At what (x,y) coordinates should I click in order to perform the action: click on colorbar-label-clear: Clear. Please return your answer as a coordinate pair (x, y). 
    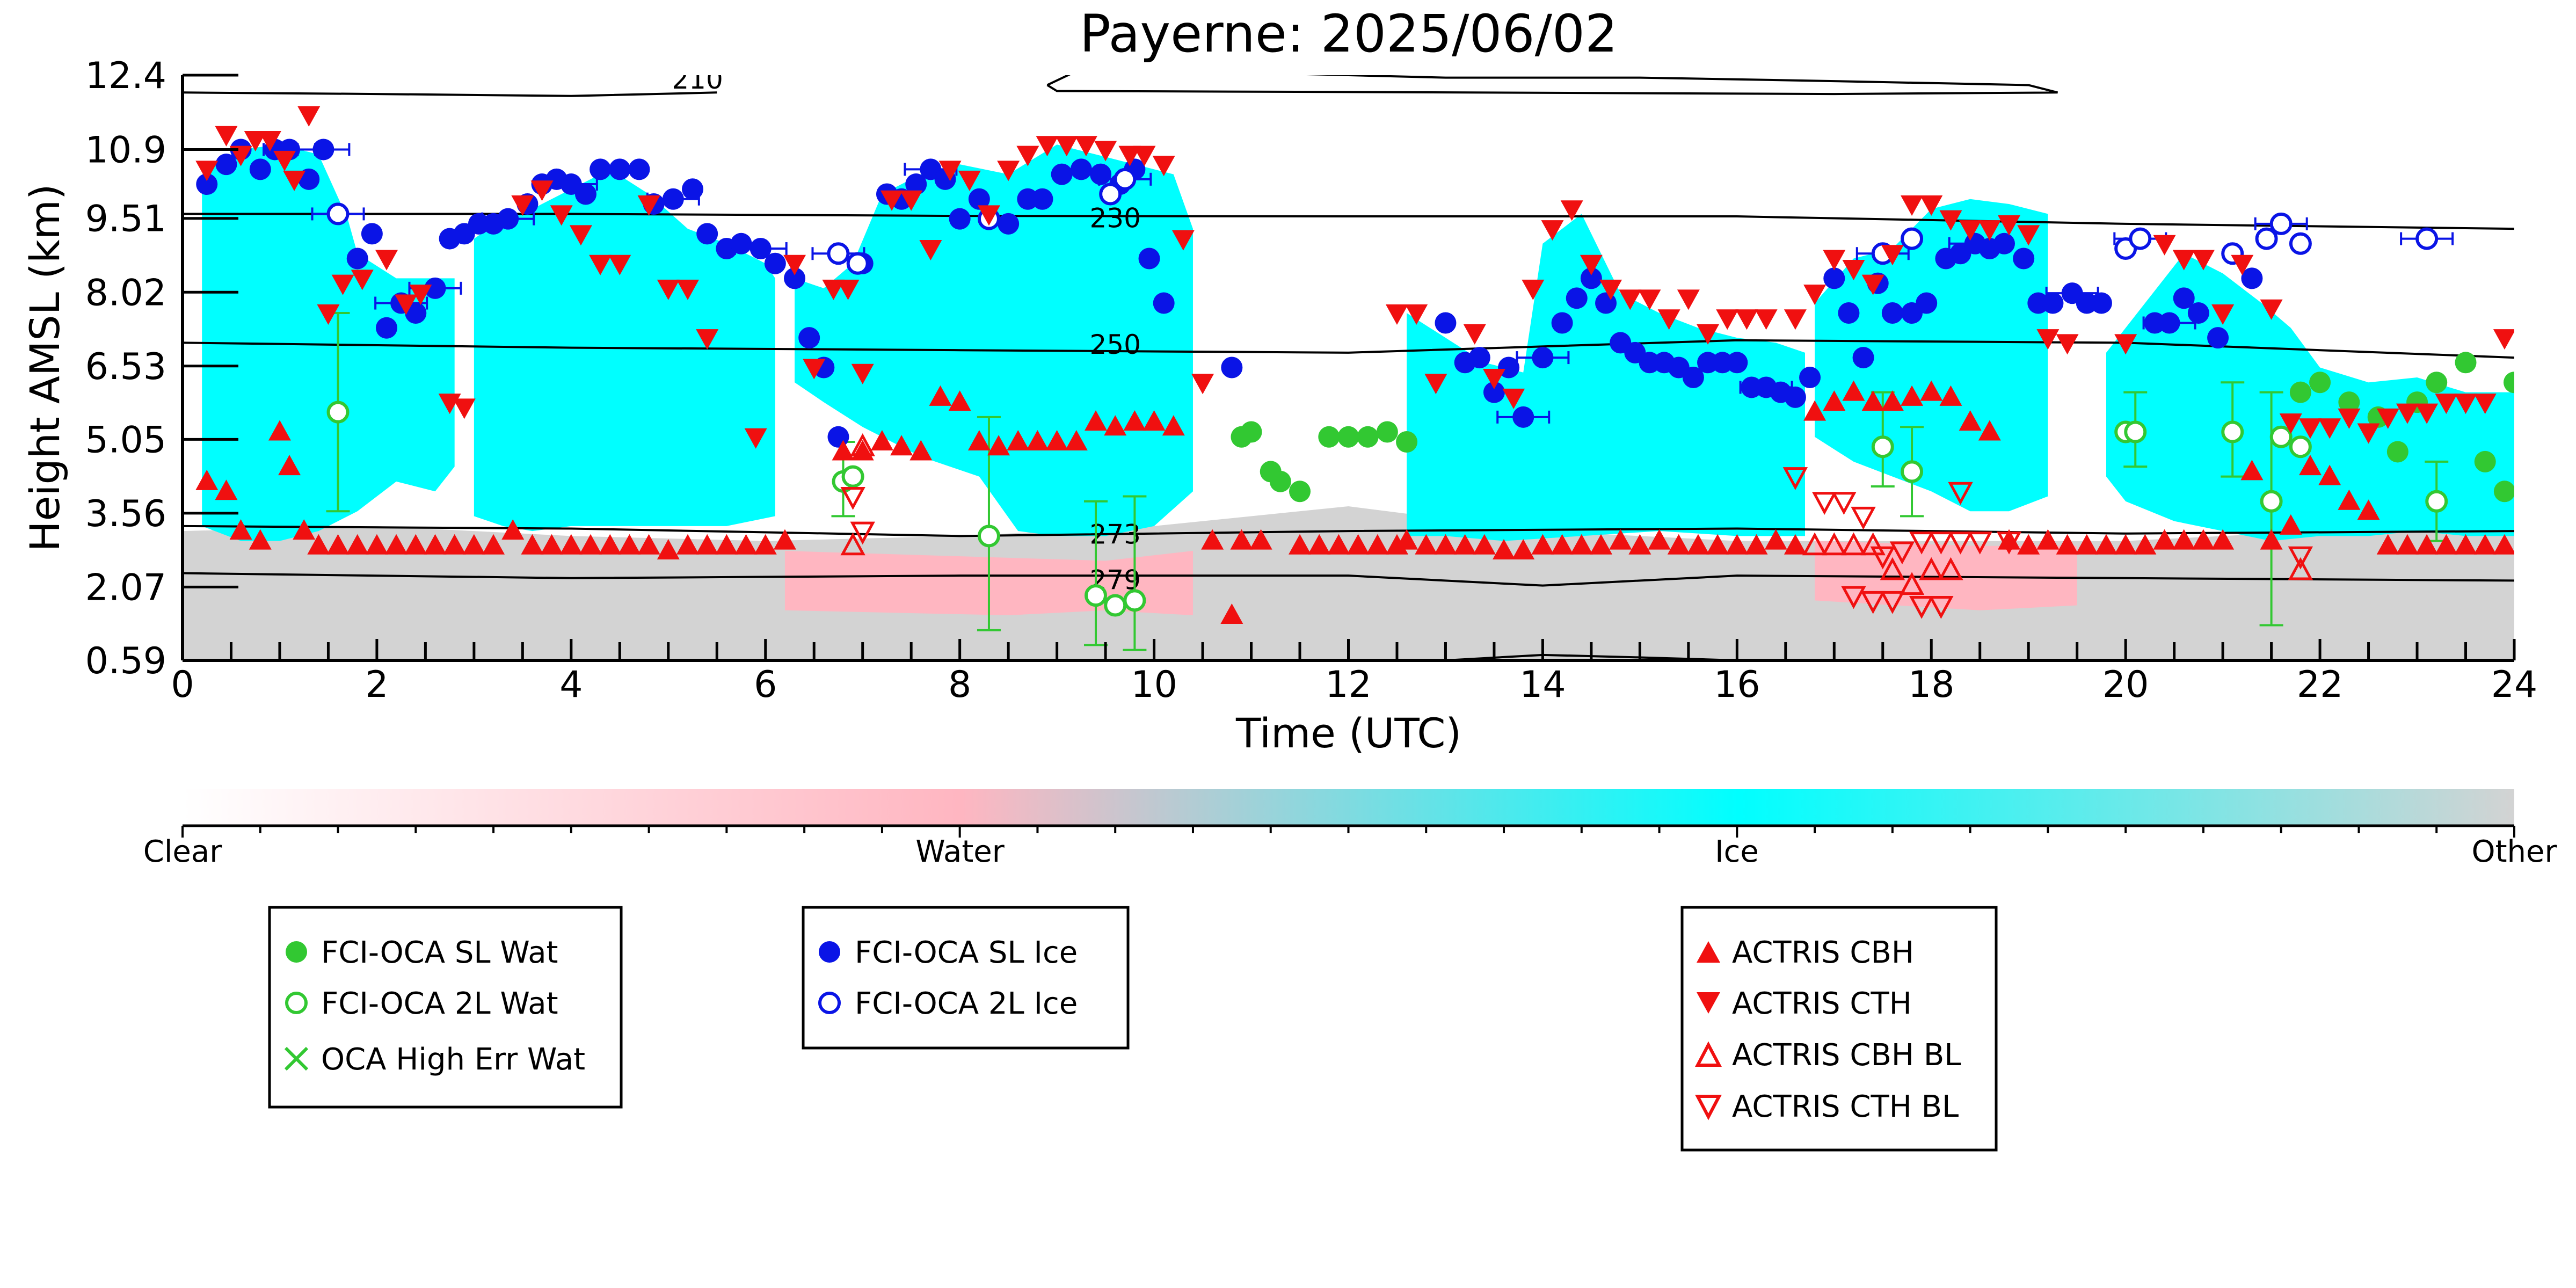
    Looking at the image, I should click on (182, 851).